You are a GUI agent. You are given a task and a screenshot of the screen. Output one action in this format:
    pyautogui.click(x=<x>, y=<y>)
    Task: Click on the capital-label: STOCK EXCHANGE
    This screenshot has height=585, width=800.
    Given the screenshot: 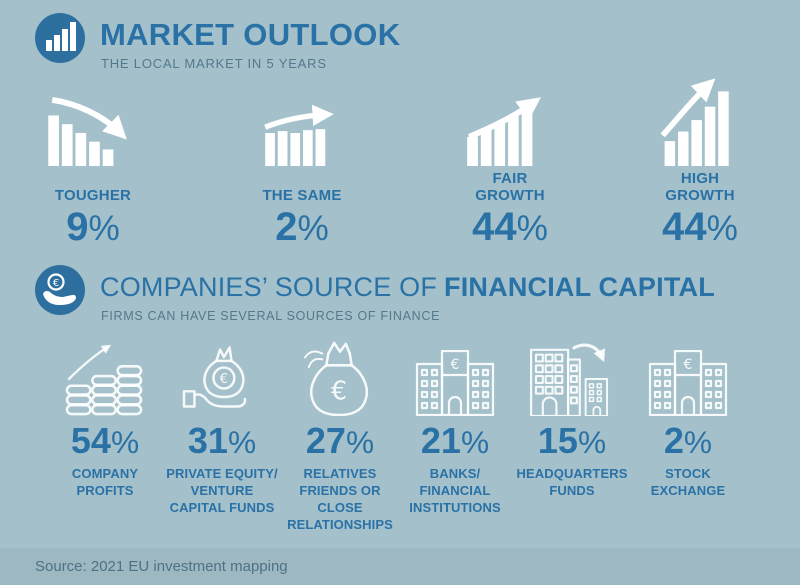 What is the action you would take?
    pyautogui.click(x=688, y=482)
    